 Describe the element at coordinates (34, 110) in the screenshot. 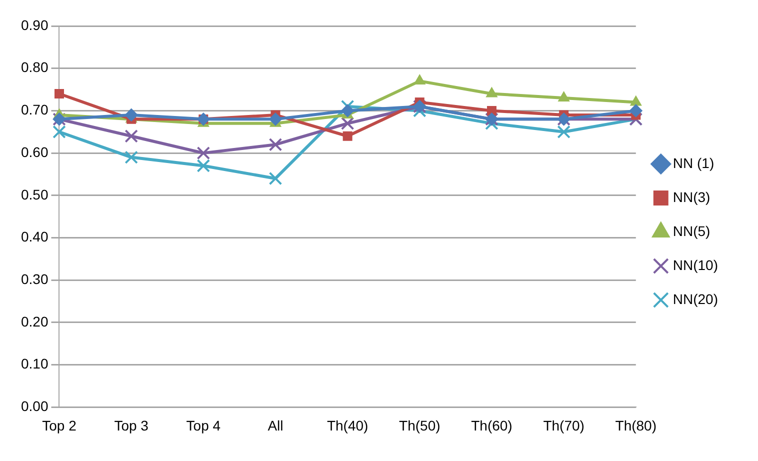

I see `y-tick-label: 0.70` at that location.